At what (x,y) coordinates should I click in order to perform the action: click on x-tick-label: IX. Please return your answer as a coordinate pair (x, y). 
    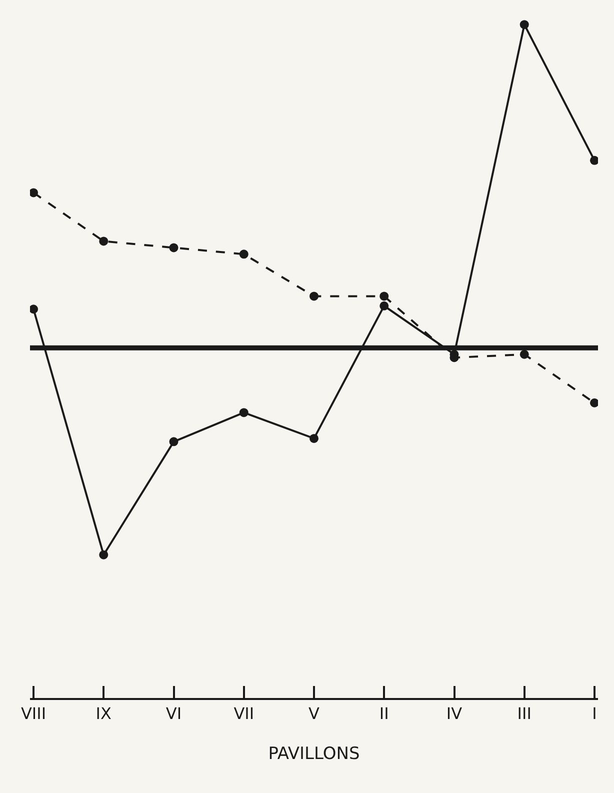
    Looking at the image, I should click on (104, 714).